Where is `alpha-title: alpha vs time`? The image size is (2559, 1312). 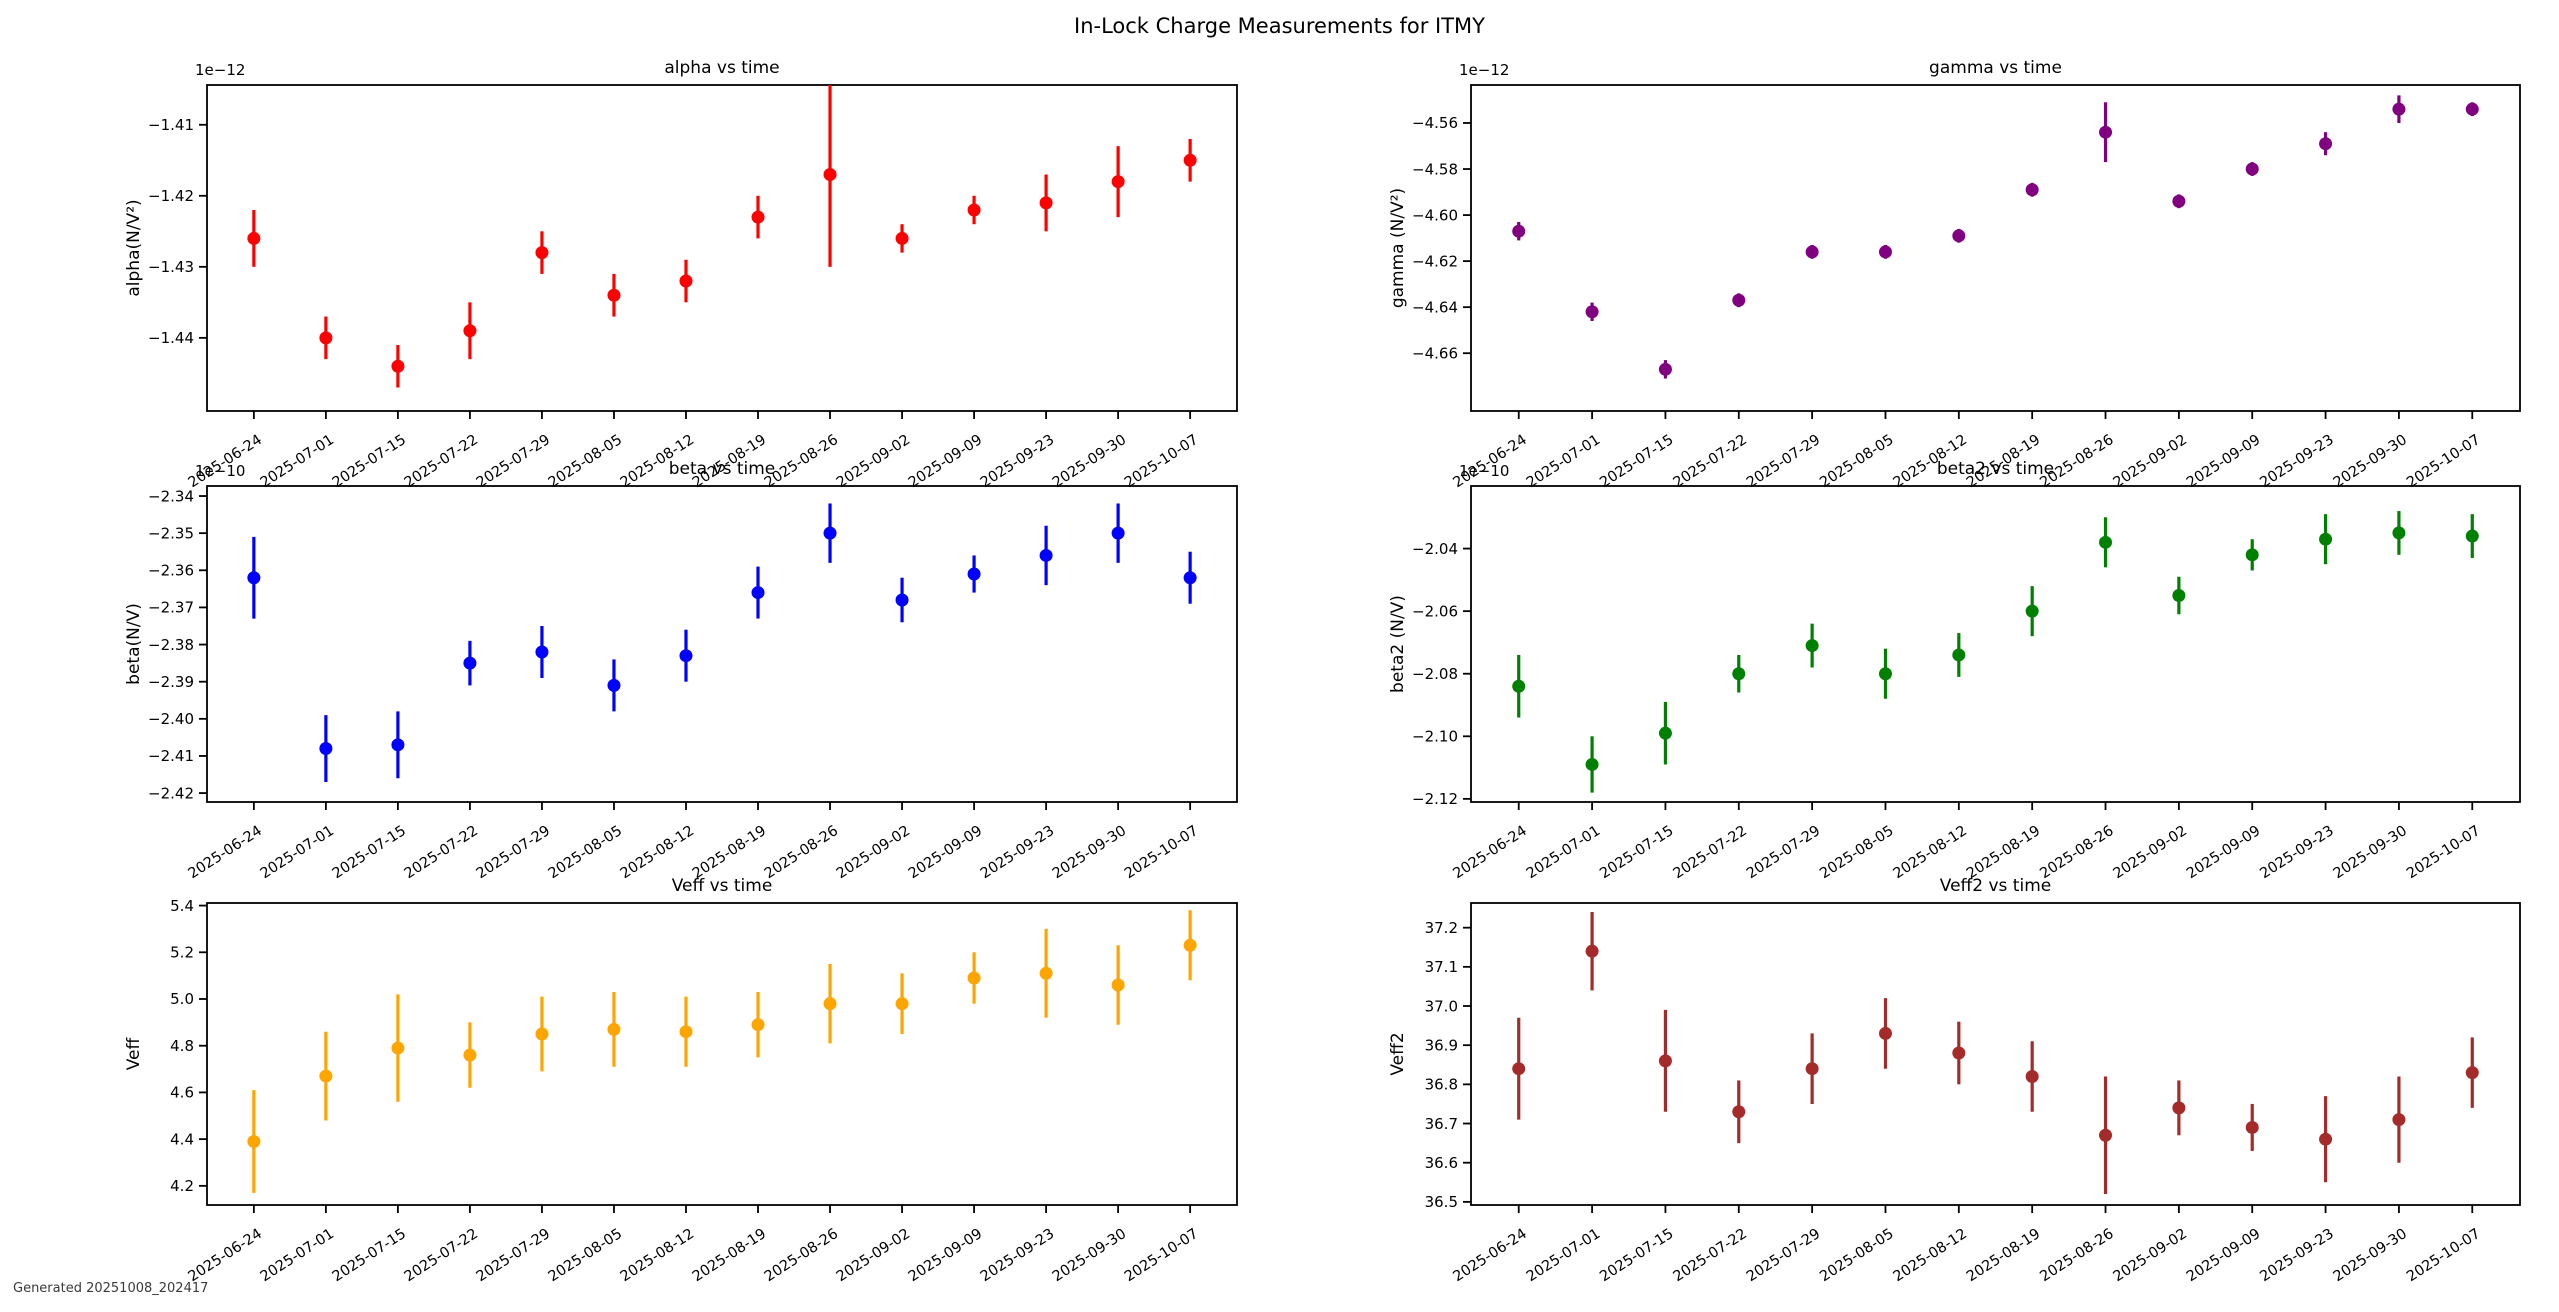
alpha-title: alpha vs time is located at coordinates (721, 68).